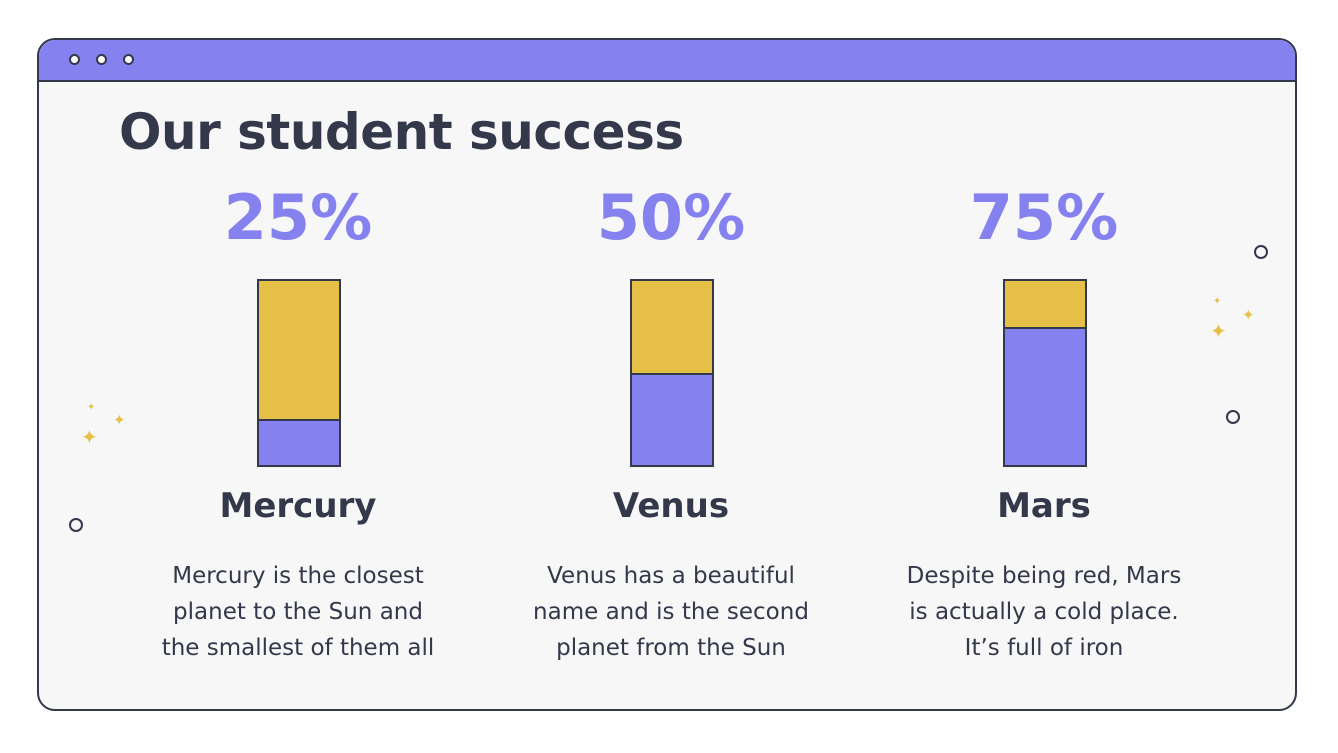 The height and width of the screenshot is (753, 1338). Describe the element at coordinates (298, 506) in the screenshot. I see `stat-name: Mercury` at that location.